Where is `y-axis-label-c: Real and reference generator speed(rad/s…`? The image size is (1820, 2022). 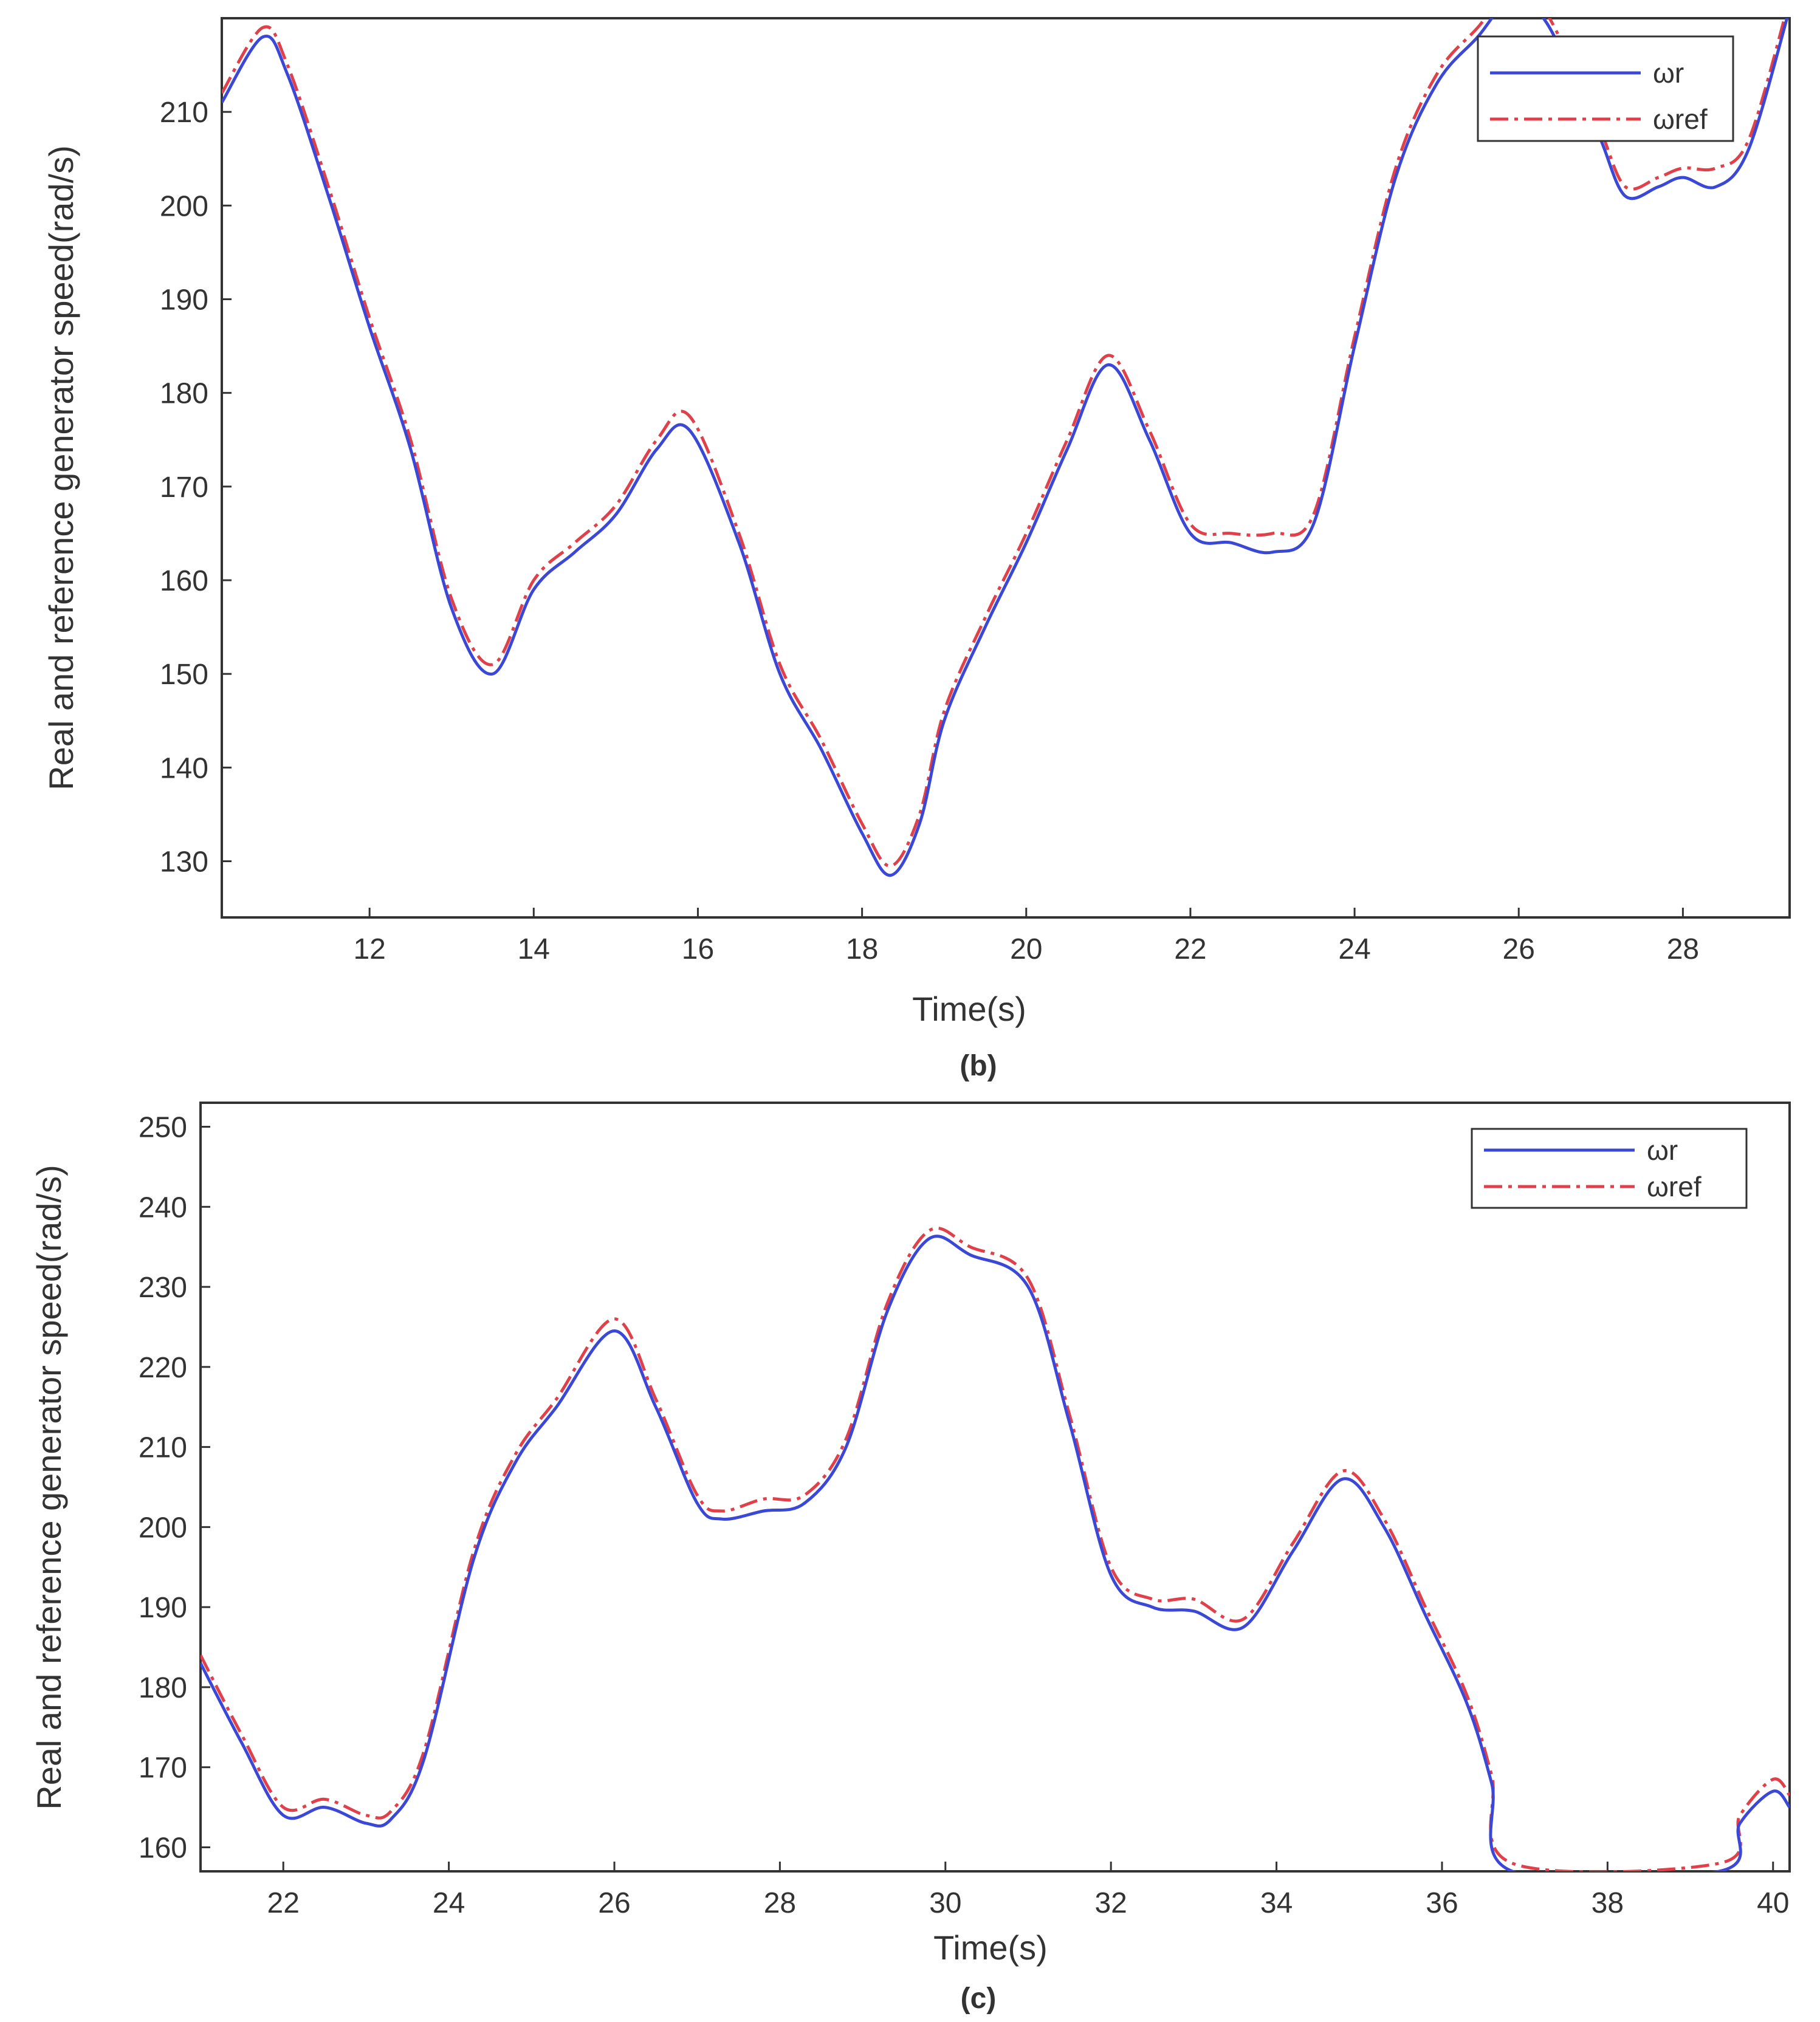
y-axis-label-c: Real and reference generator speed(rad/s… is located at coordinates (49, 1487).